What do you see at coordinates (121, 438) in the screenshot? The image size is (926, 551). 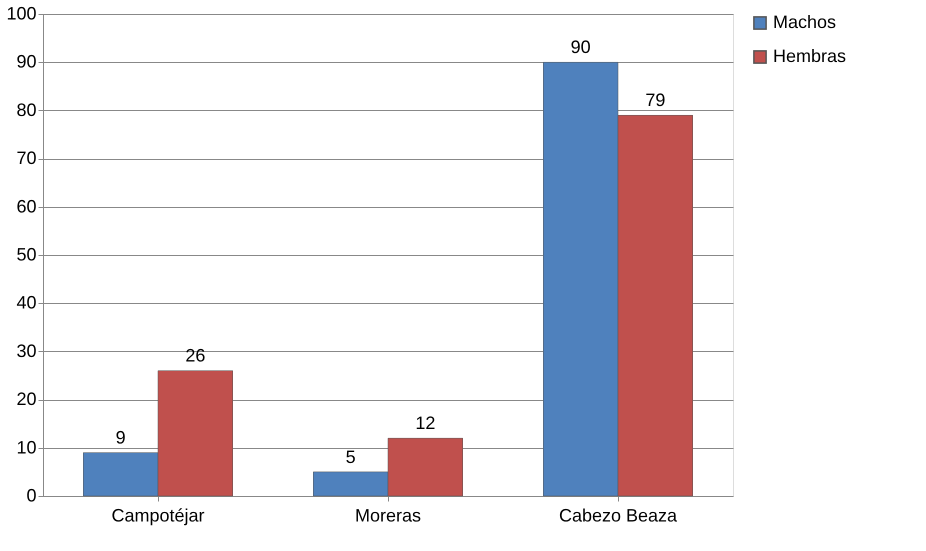 I see `data-label: 9` at bounding box center [121, 438].